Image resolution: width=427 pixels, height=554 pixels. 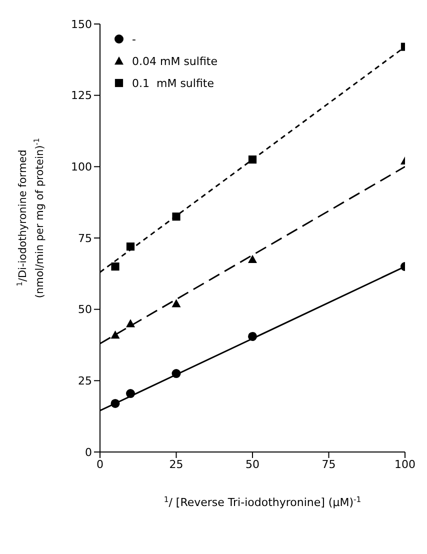 I want to click on y-tick-label: 100, so click(x=81, y=167).